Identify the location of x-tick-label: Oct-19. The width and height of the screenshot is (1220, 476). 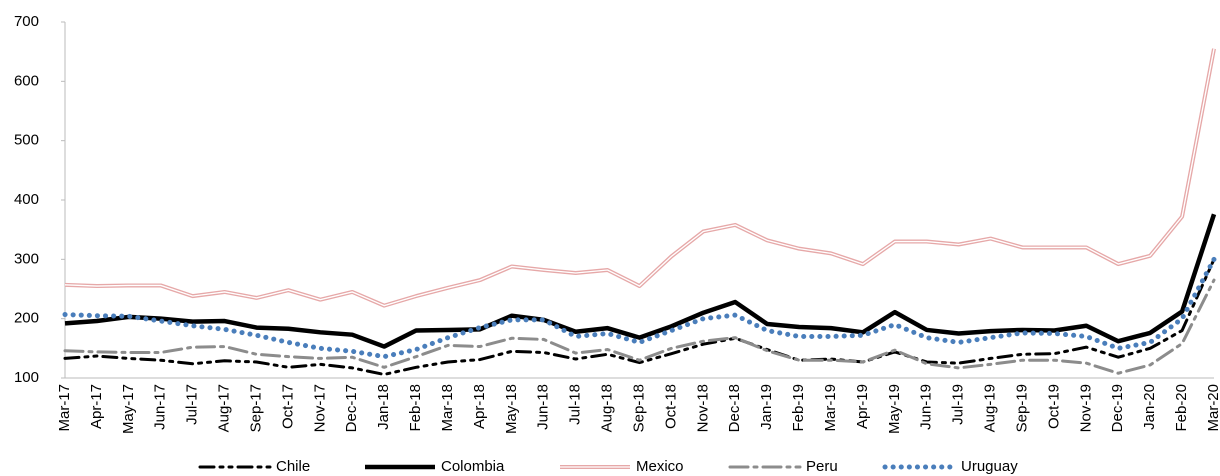
(1053, 406).